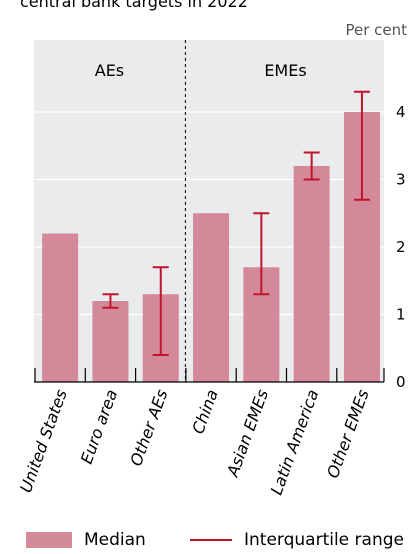  I want to click on x-tick-label: Latin America, so click(295, 442).